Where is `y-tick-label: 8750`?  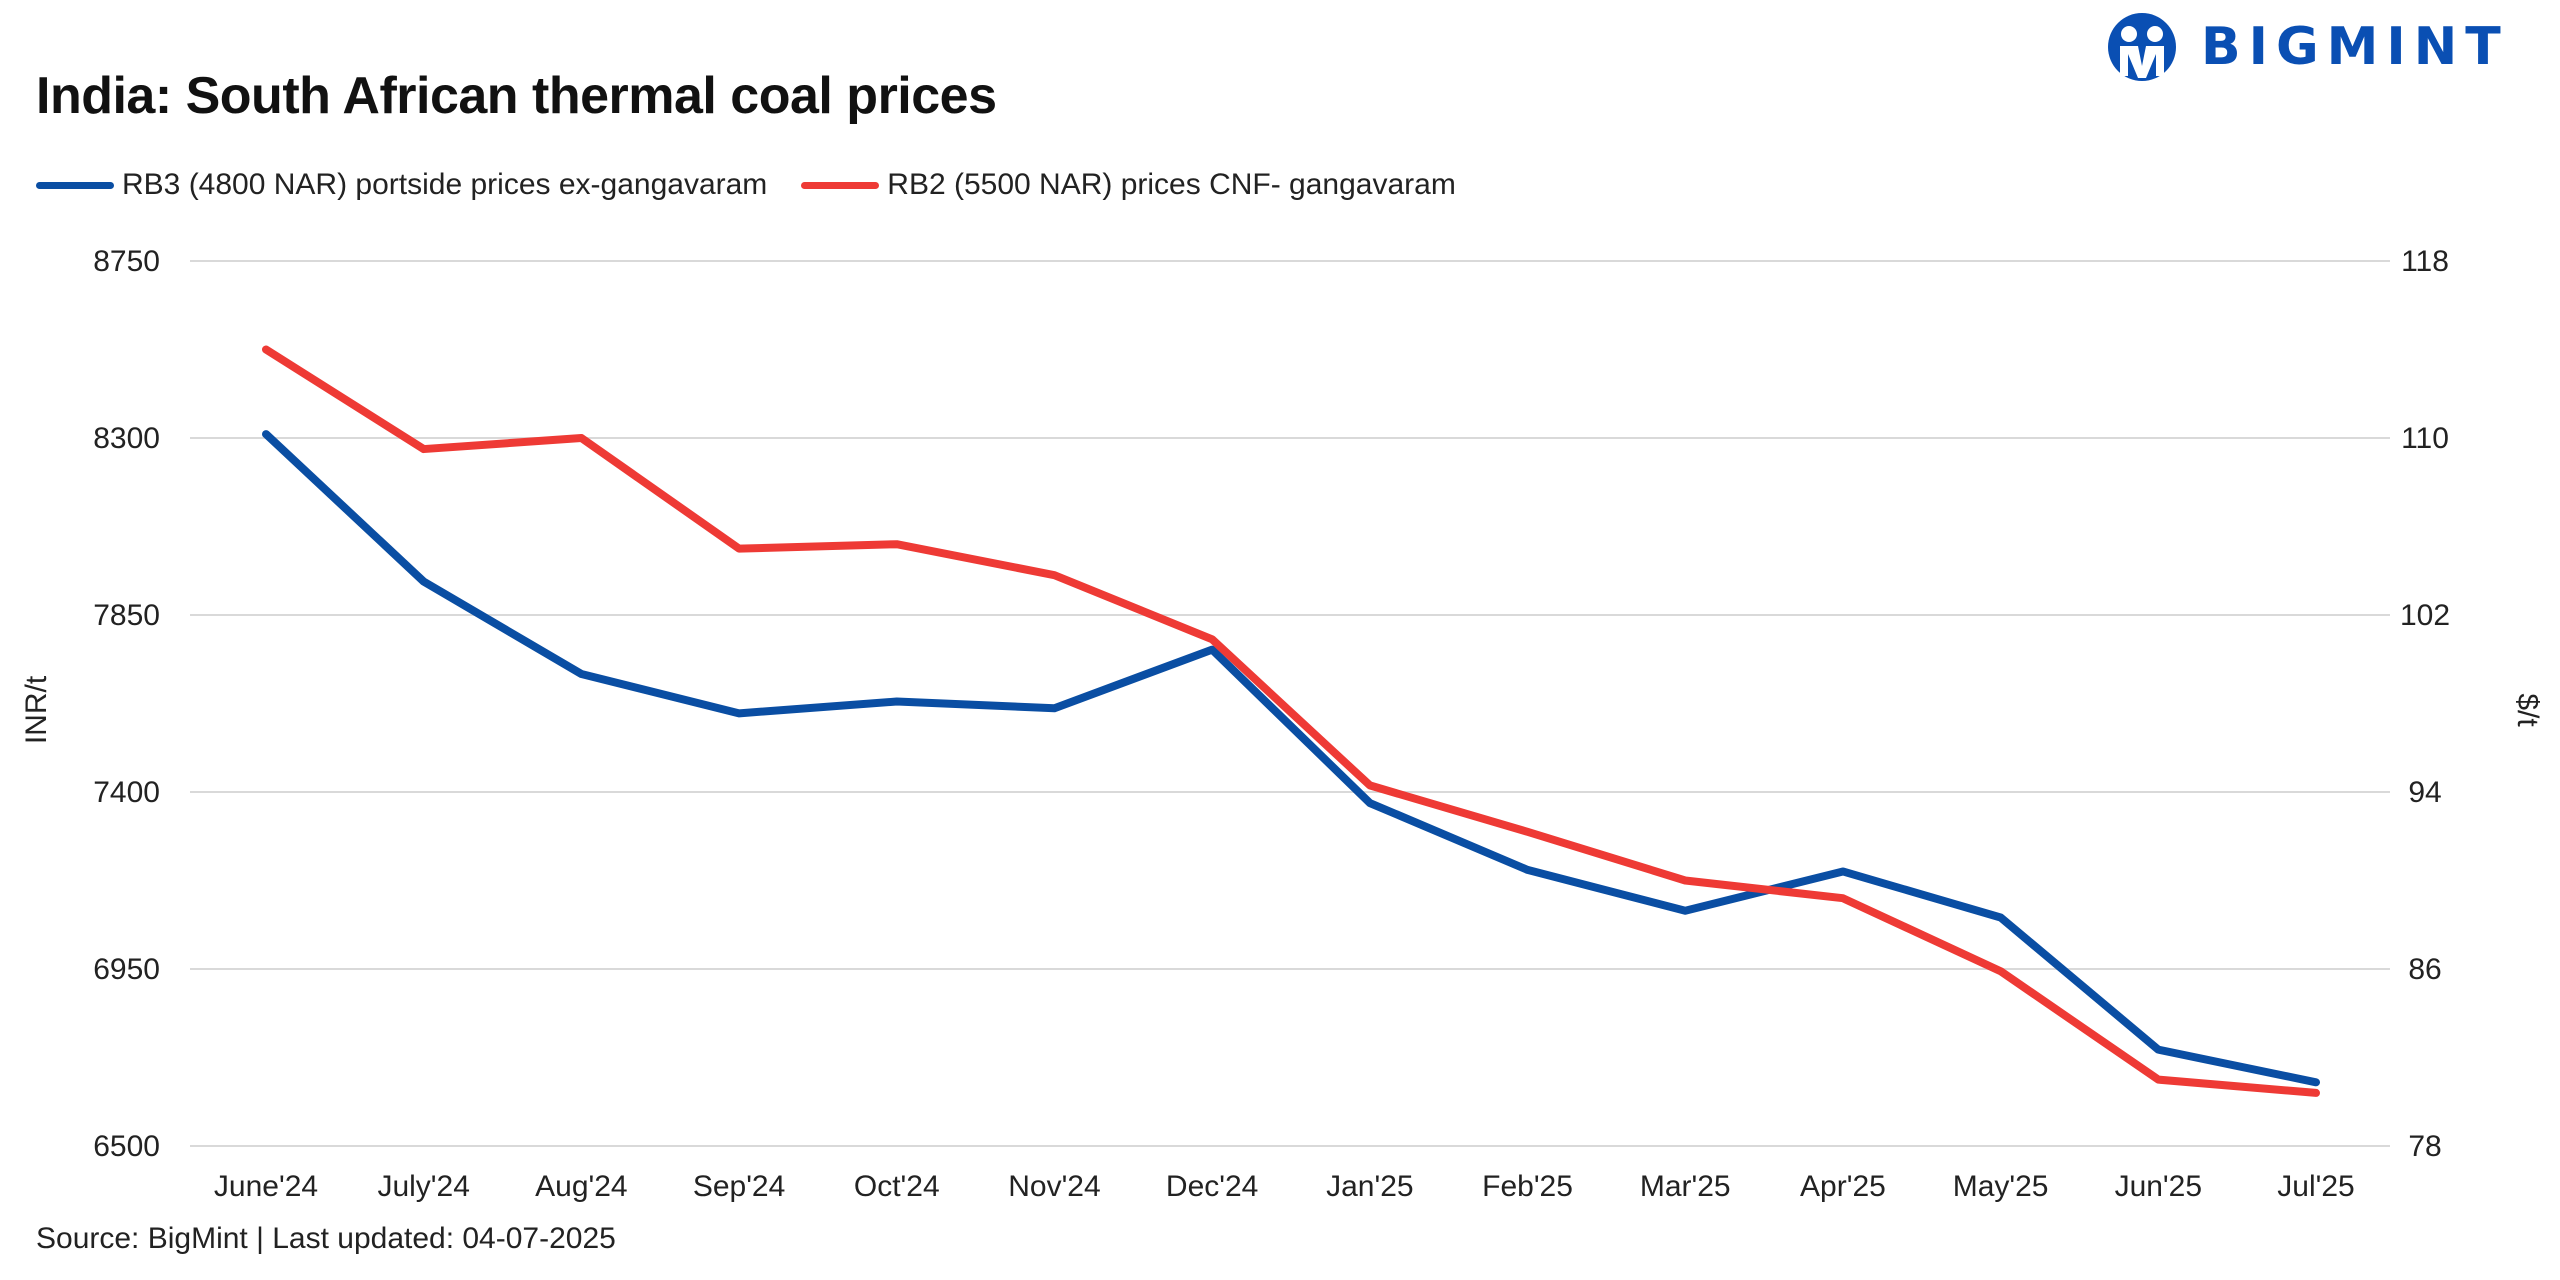 y-tick-label: 8750 is located at coordinates (126, 261).